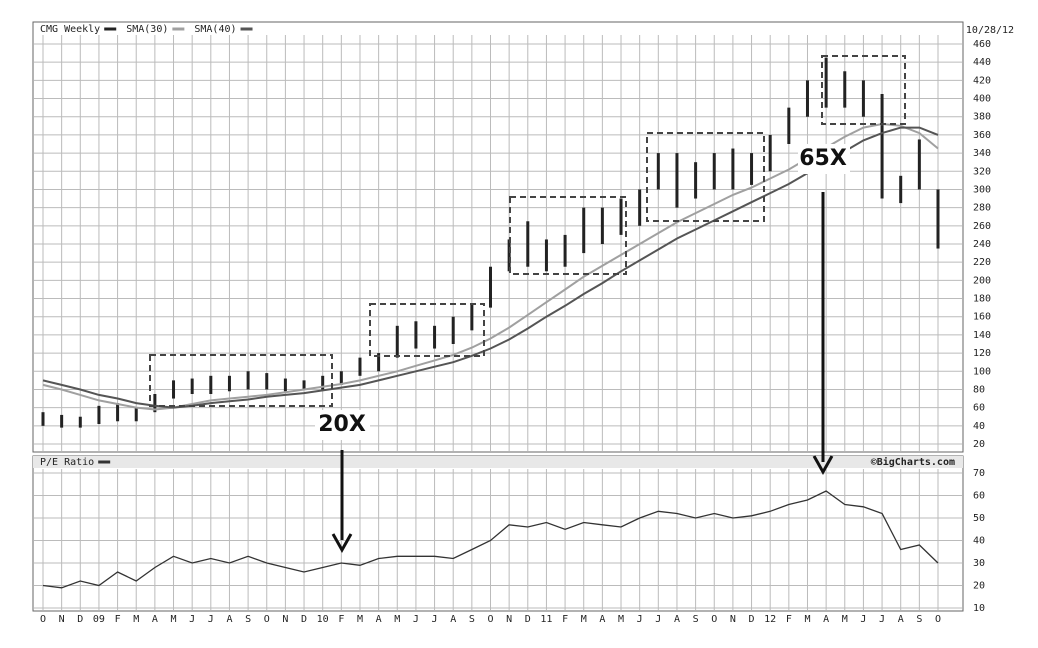 The image size is (1038, 648). Describe the element at coordinates (990, 30) in the screenshot. I see `date-label: 10/28/12` at that location.